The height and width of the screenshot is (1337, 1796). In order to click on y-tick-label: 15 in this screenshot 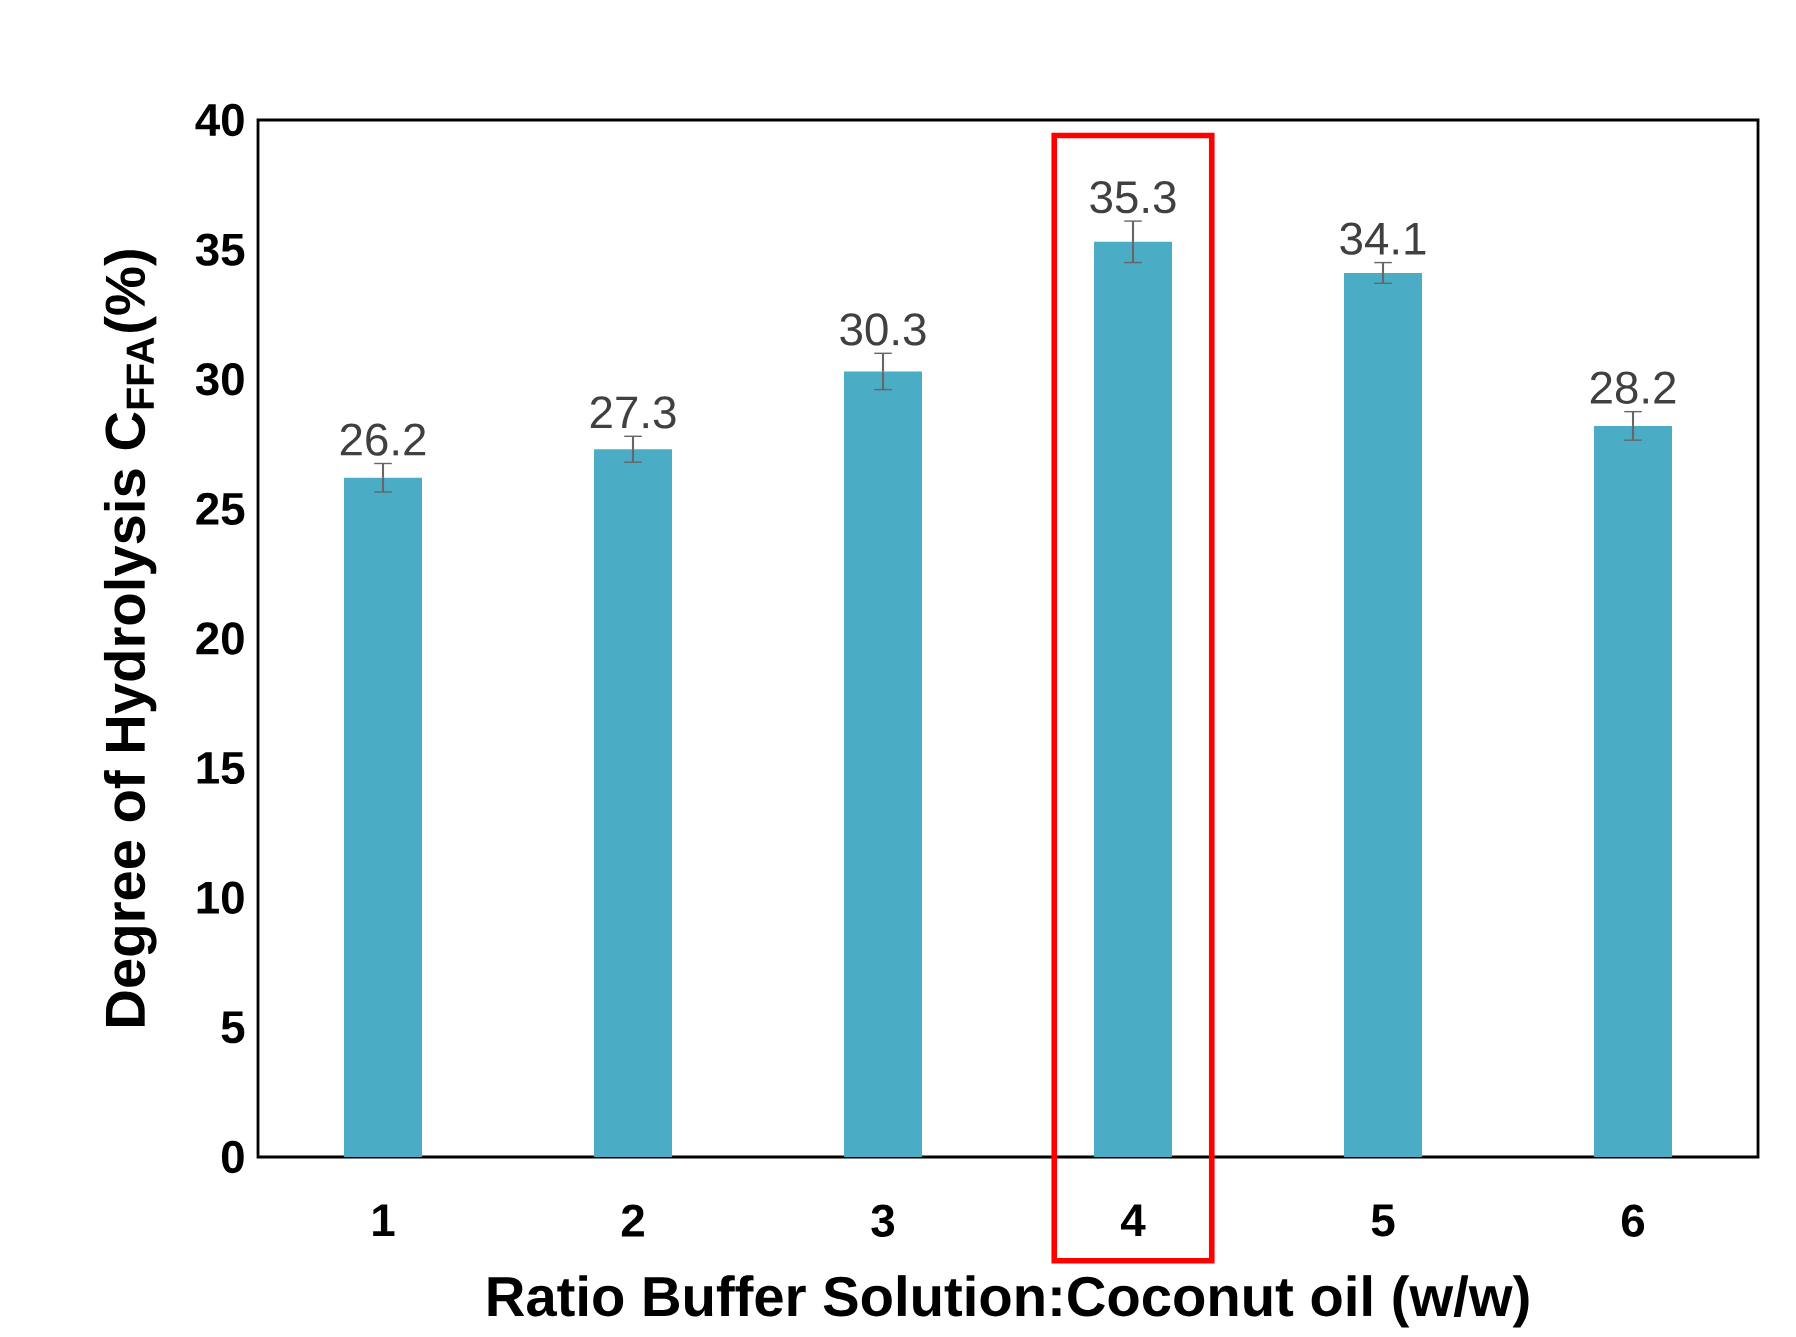, I will do `click(221, 768)`.